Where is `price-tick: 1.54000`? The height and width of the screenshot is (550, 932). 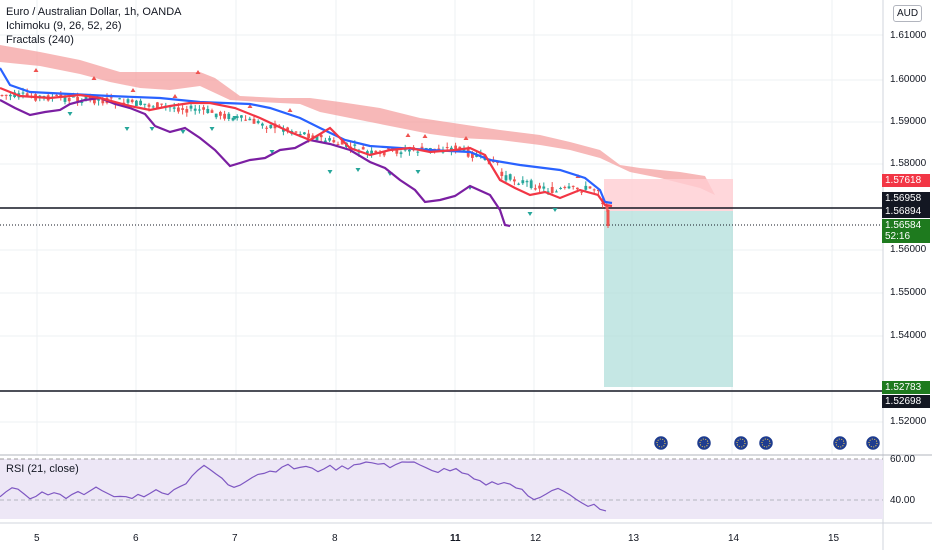 price-tick: 1.54000 is located at coordinates (908, 335).